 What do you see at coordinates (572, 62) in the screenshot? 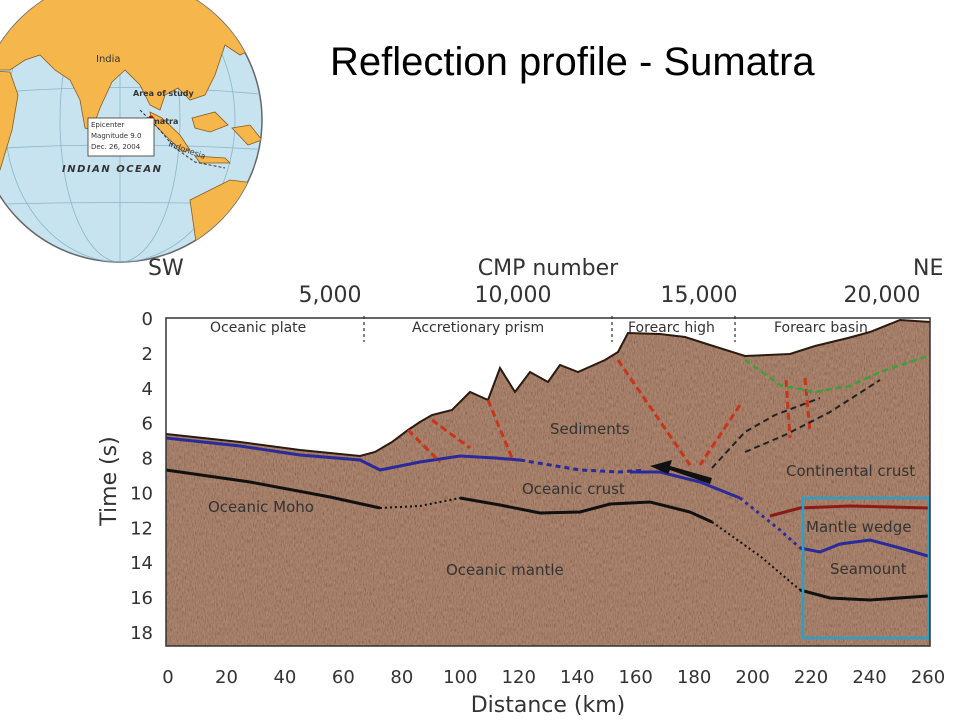
I see `slide-title: Reflection profile - Sumatra` at bounding box center [572, 62].